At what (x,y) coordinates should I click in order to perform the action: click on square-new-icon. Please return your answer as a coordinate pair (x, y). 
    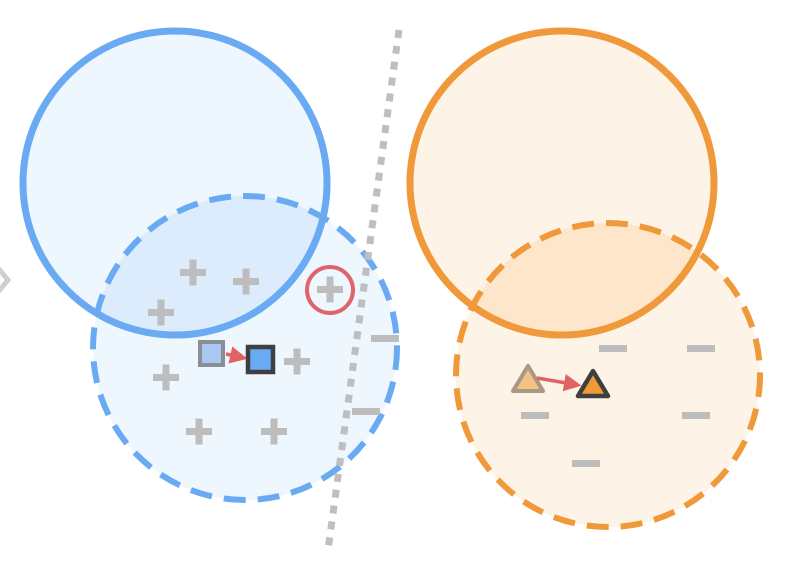
    Looking at the image, I should click on (260, 359).